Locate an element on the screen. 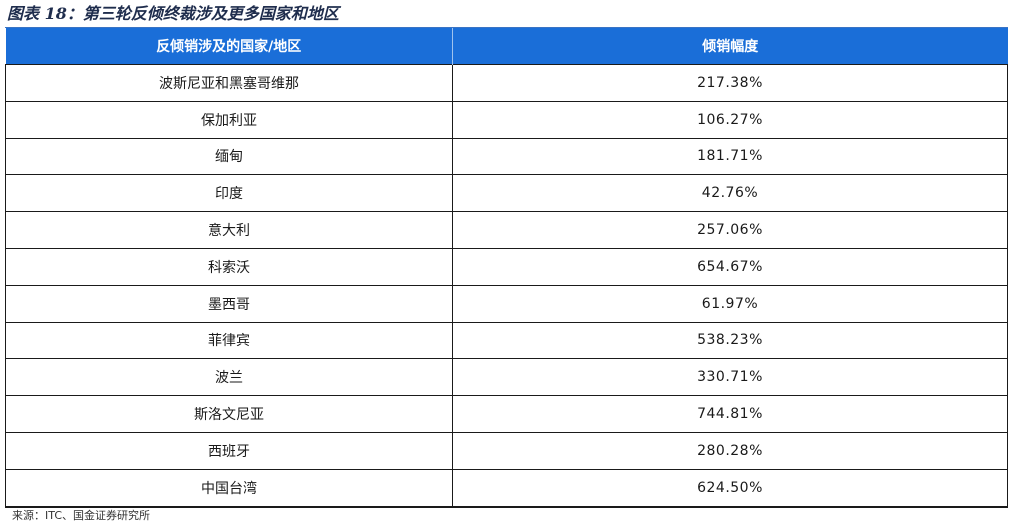  region-cell: 西班牙 is located at coordinates (229, 450).